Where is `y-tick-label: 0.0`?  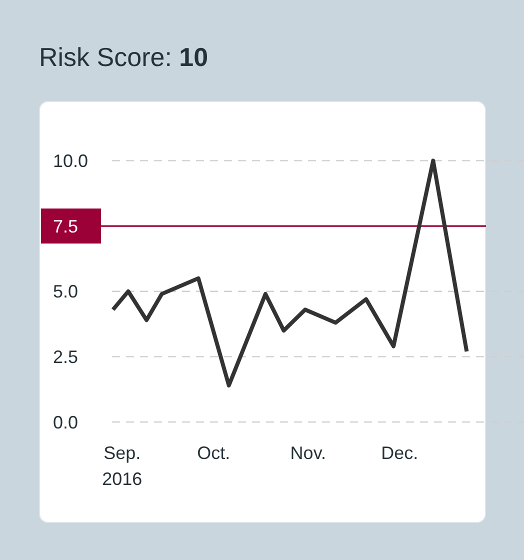 y-tick-label: 0.0 is located at coordinates (65, 422).